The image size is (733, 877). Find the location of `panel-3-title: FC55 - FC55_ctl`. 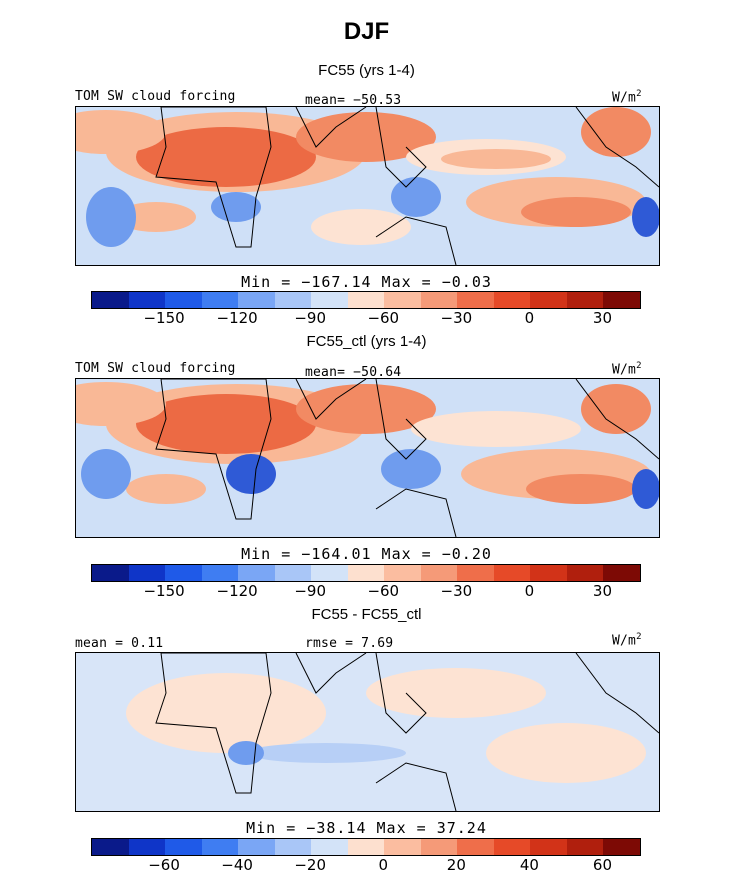

panel-3-title: FC55 - FC55_ctl is located at coordinates (366, 614).